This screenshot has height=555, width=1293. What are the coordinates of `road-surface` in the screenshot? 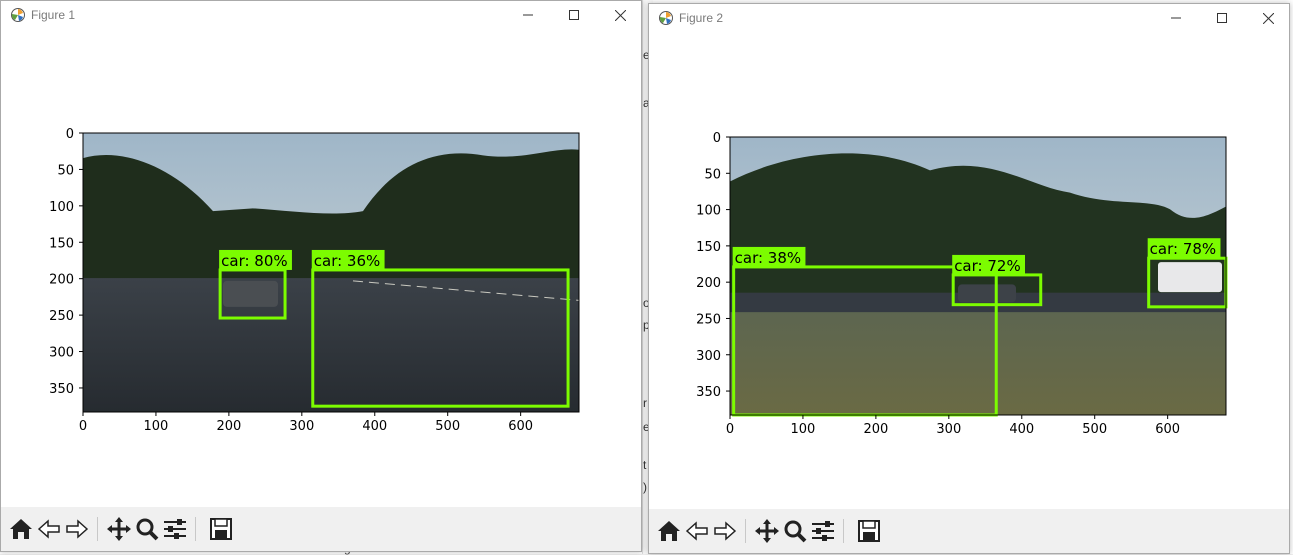 It's located at (331, 345).